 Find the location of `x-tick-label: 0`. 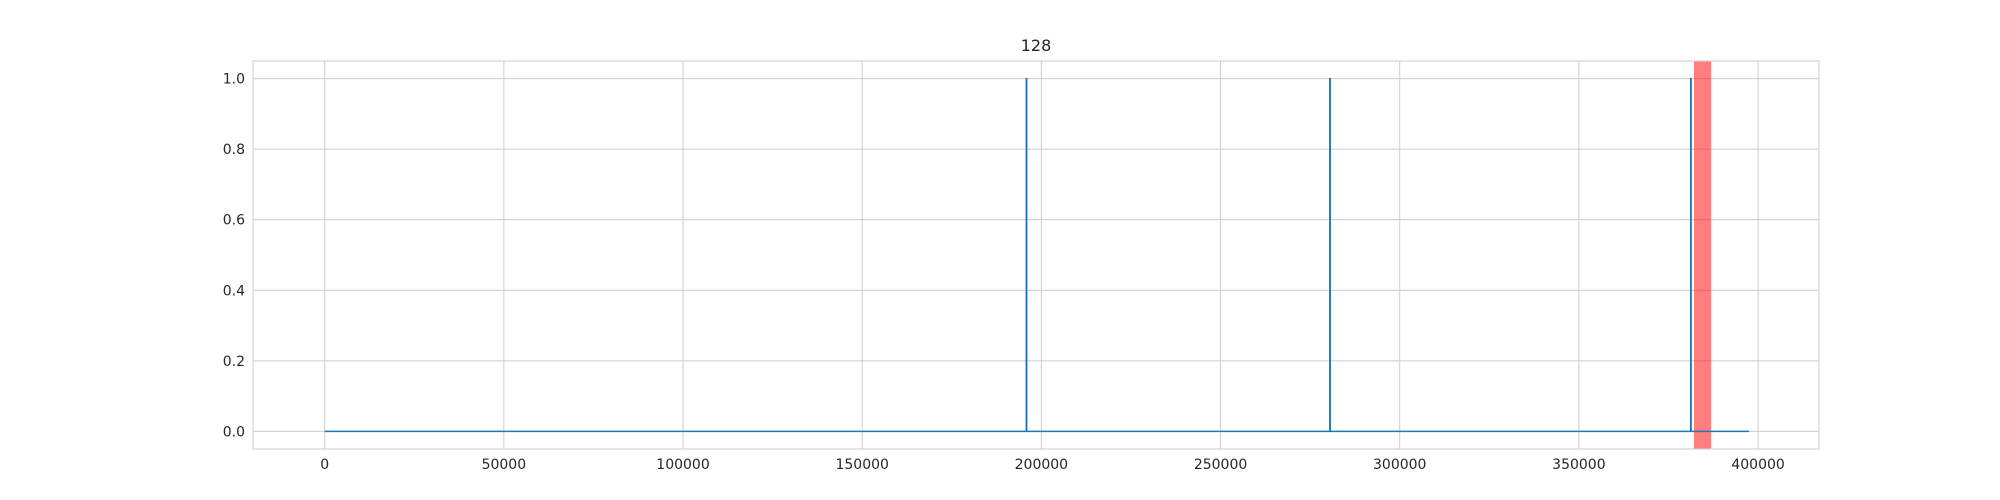

x-tick-label: 0 is located at coordinates (324, 465).